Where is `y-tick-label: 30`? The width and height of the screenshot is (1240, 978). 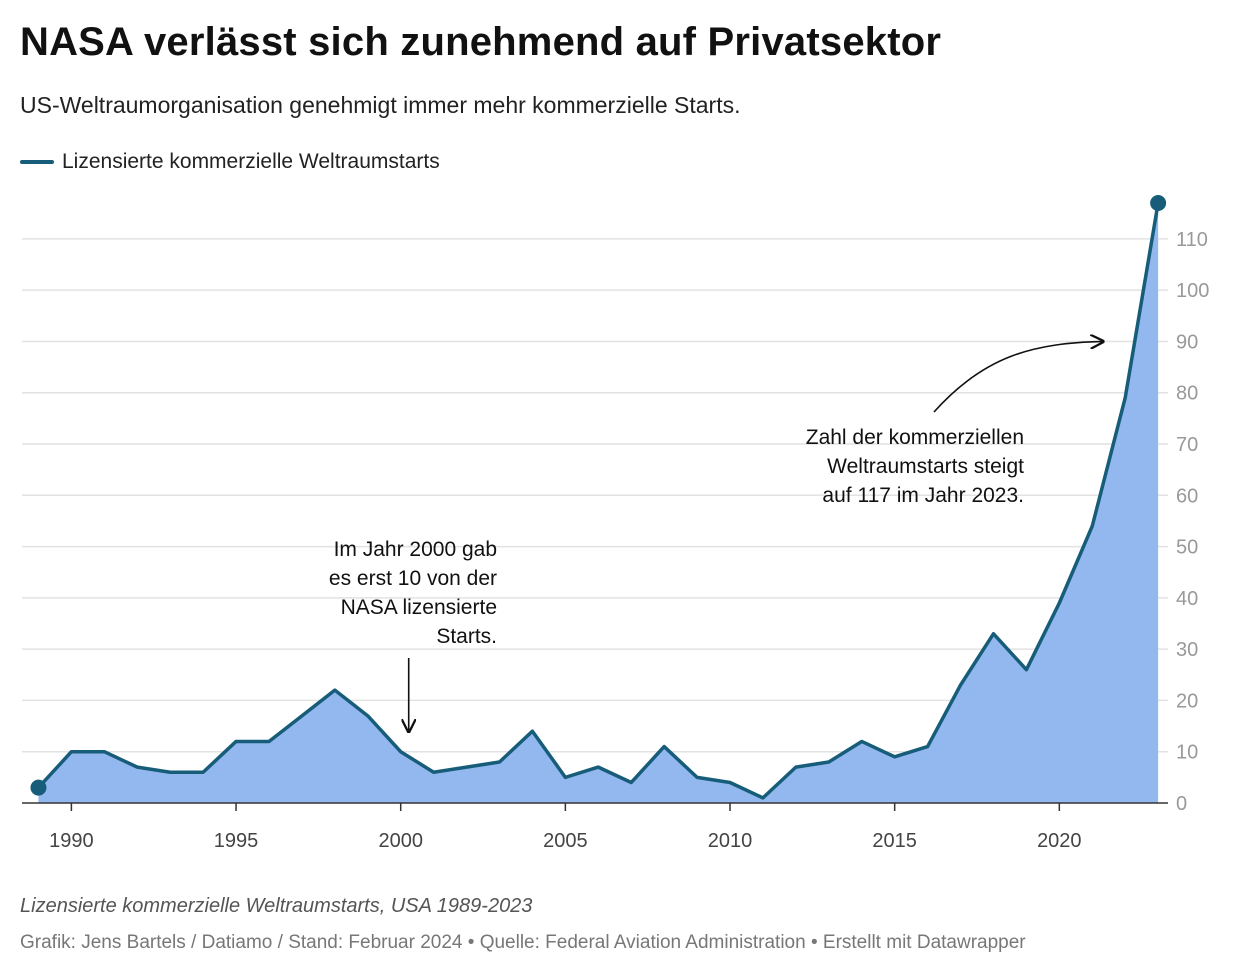 y-tick-label: 30 is located at coordinates (1187, 650).